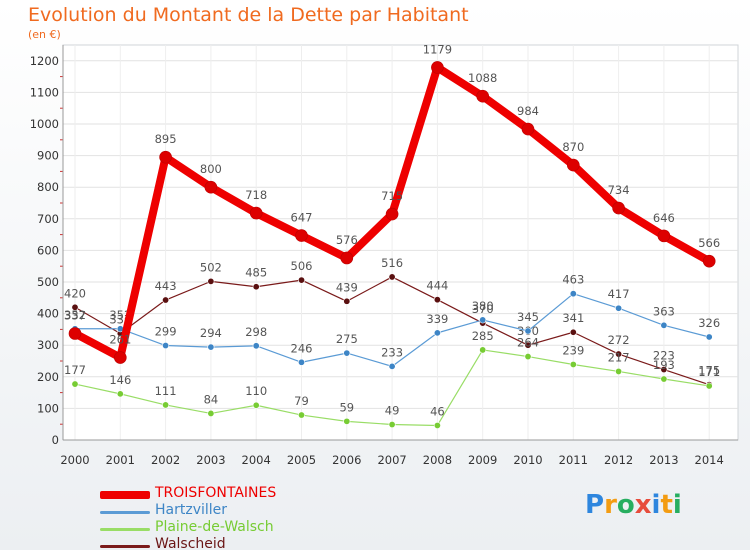  What do you see at coordinates (573, 318) in the screenshot?
I see `data-label: 341` at bounding box center [573, 318].